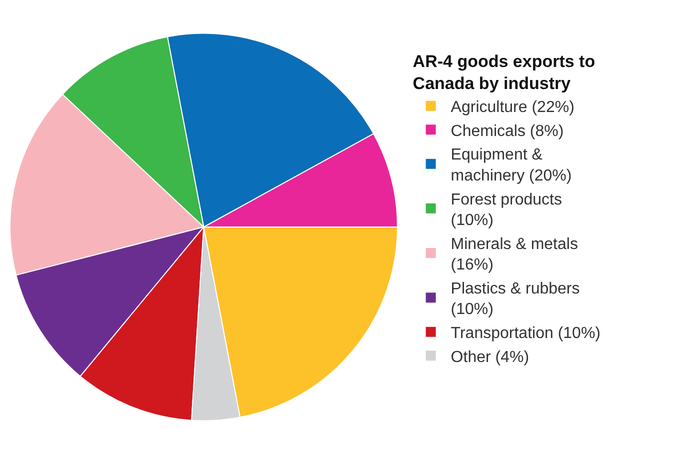  Describe the element at coordinates (506, 210) in the screenshot. I see `legend-label: Forest products (10%)` at that location.